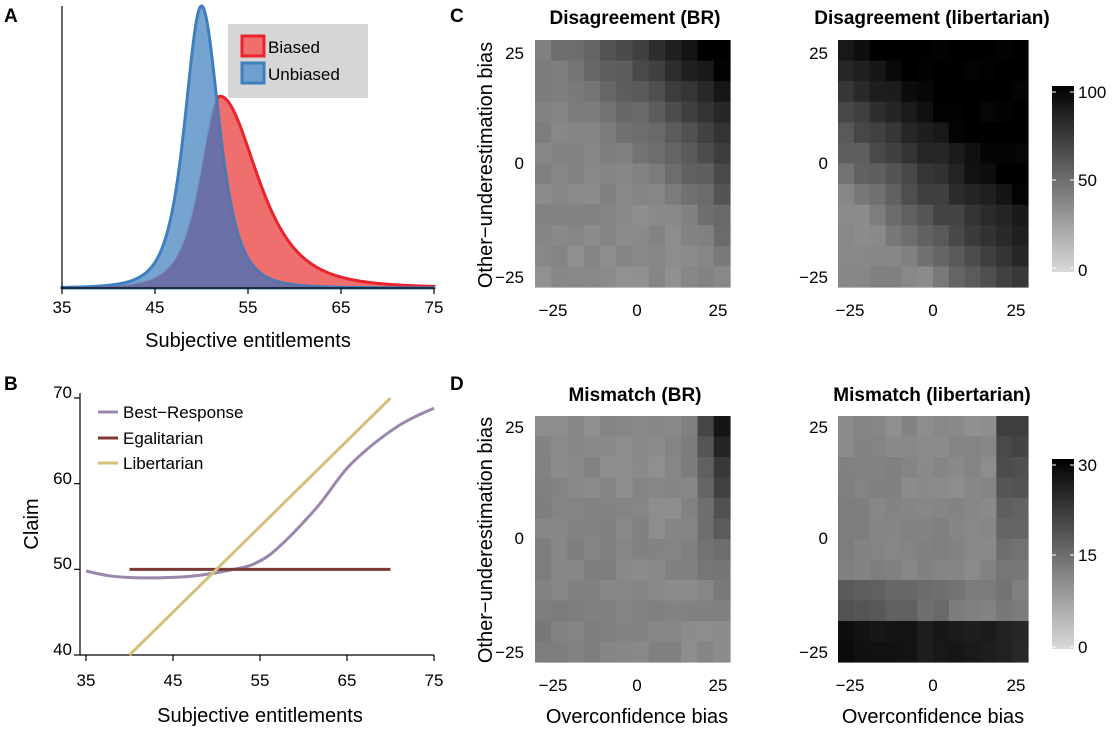 Image resolution: width=1116 pixels, height=731 pixels. I want to click on x-tick-label: 45, so click(155, 307).